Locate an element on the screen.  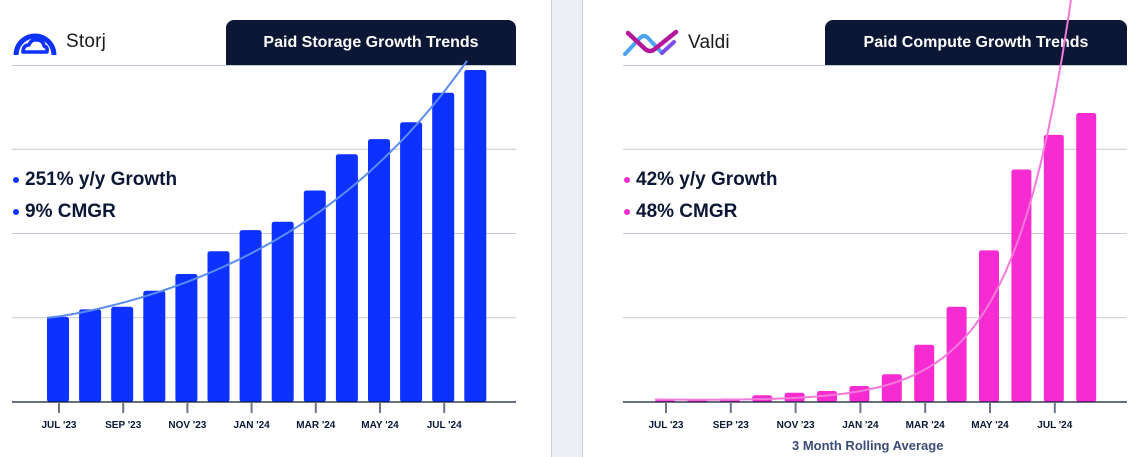
stats-list: 42% y/y Growth 48% CMGR is located at coordinates (701, 196).